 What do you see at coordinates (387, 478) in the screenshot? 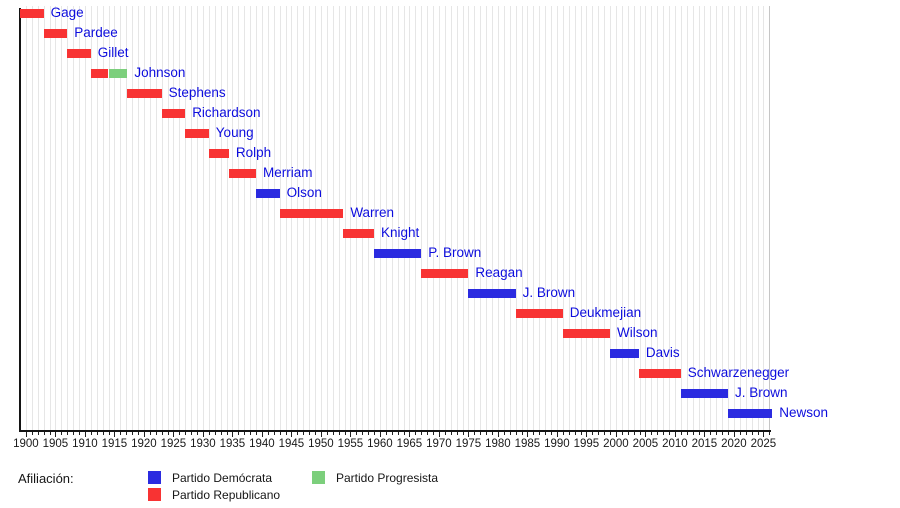
I see `legend-label: Partido Progresista` at bounding box center [387, 478].